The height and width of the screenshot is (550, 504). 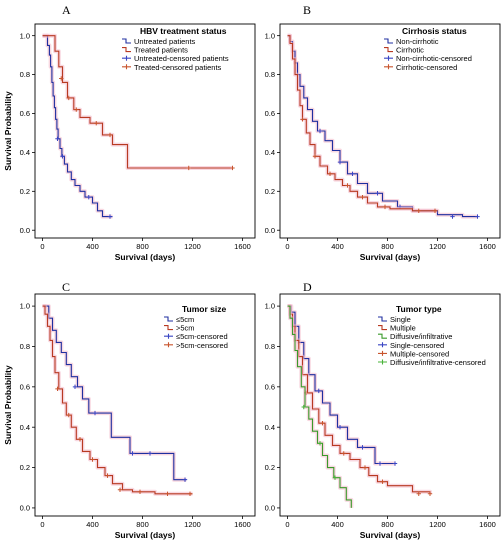 I want to click on legend-item-label: Cirrhotic-censored, so click(x=426, y=67).